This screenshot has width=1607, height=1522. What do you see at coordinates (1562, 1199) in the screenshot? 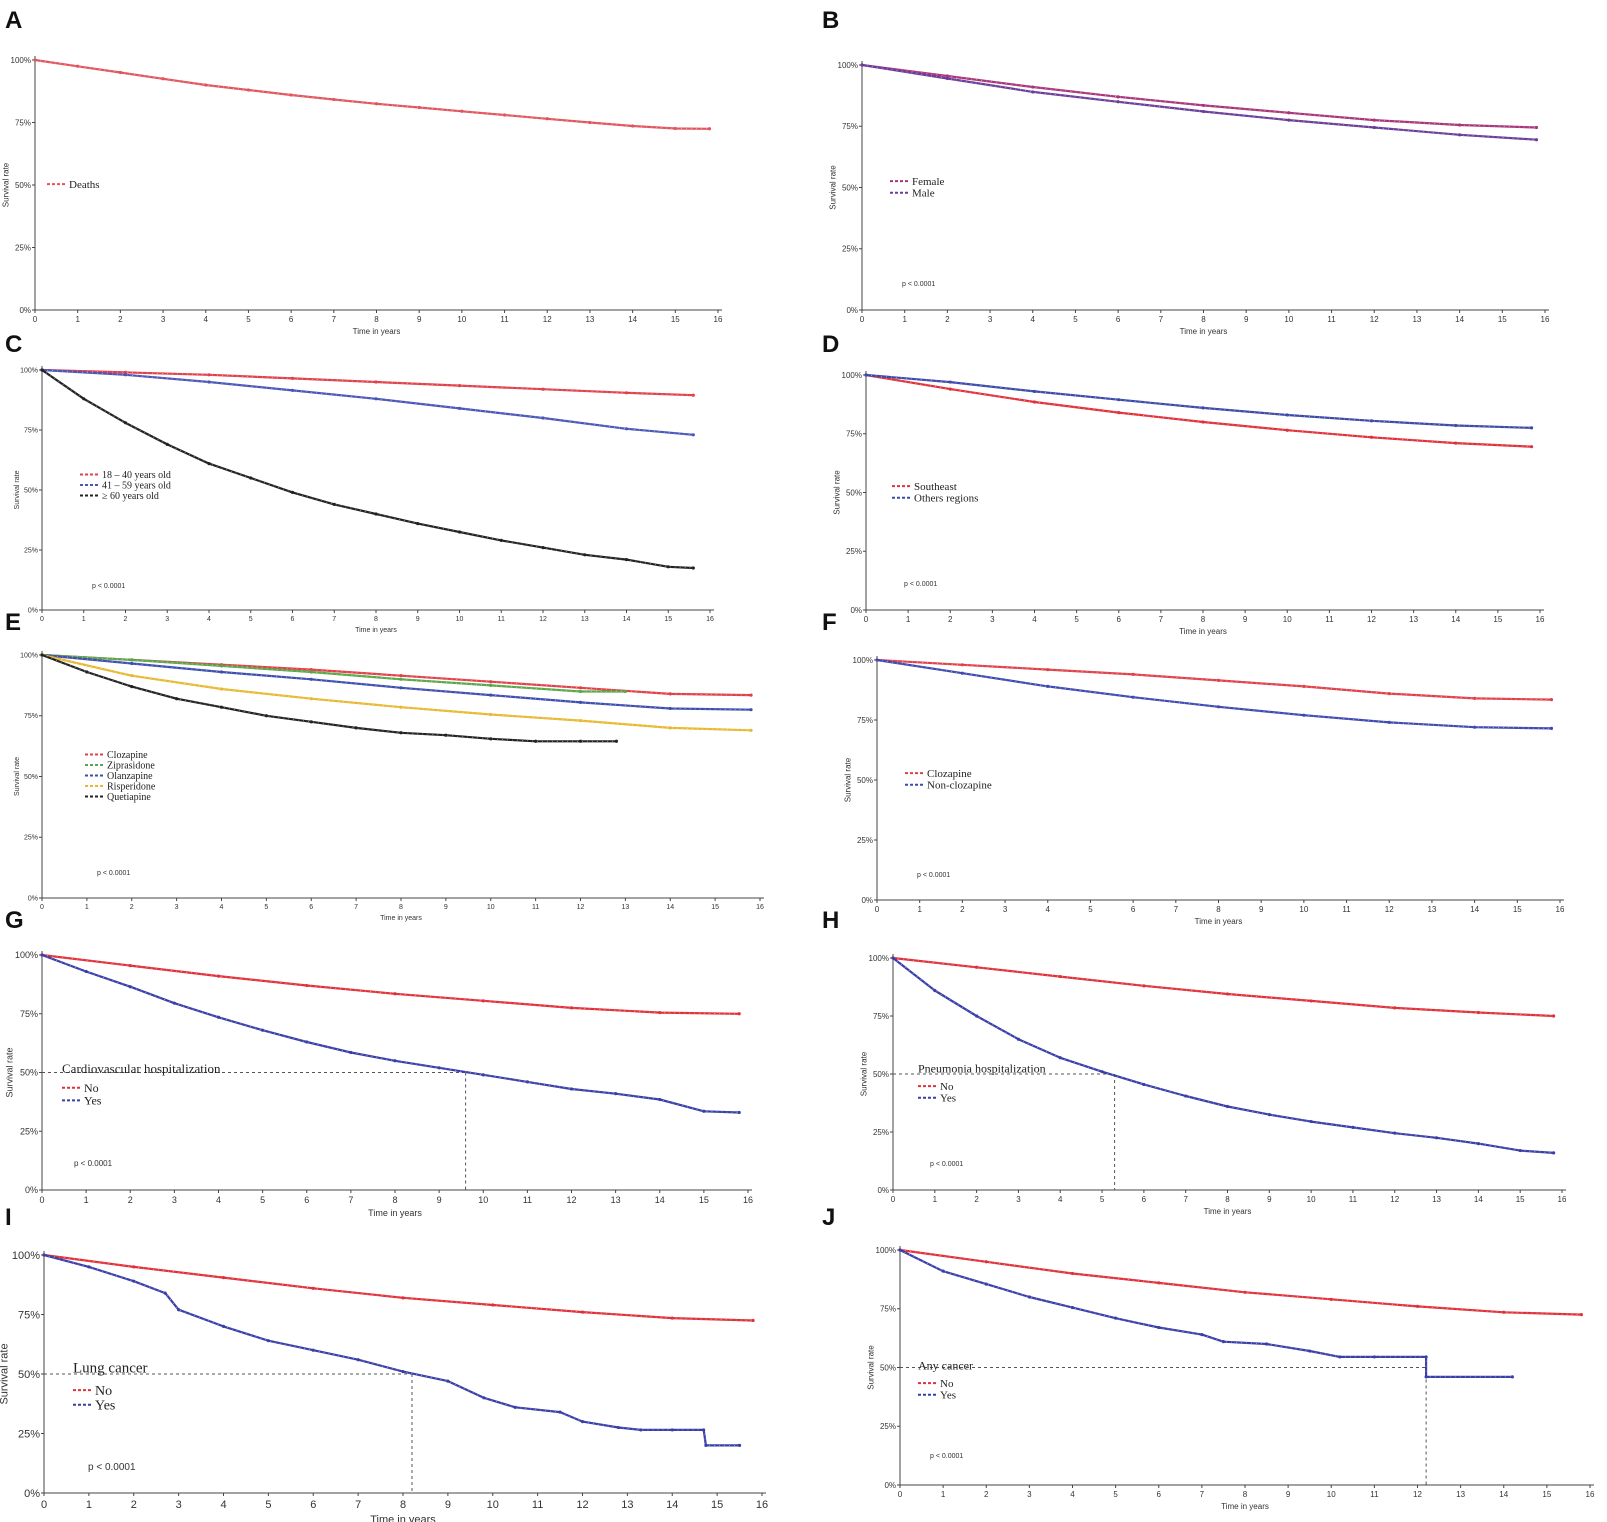
I see `x-tick-label: 16` at bounding box center [1562, 1199].